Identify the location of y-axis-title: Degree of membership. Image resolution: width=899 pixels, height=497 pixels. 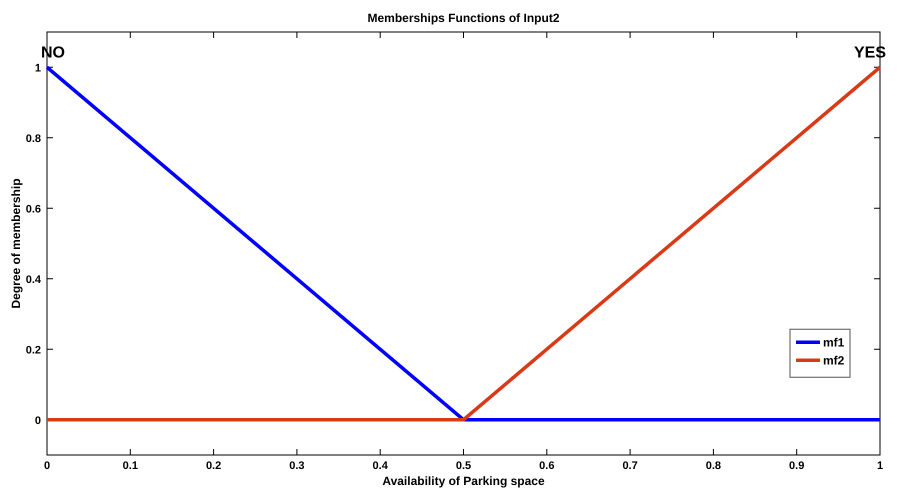
(16, 243).